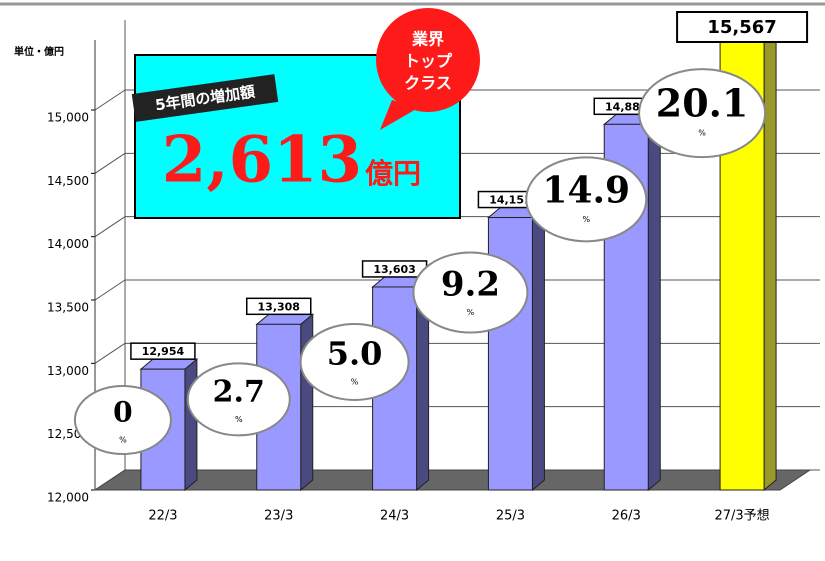  Describe the element at coordinates (586, 190) in the screenshot. I see `growth-label: 14.9` at that location.